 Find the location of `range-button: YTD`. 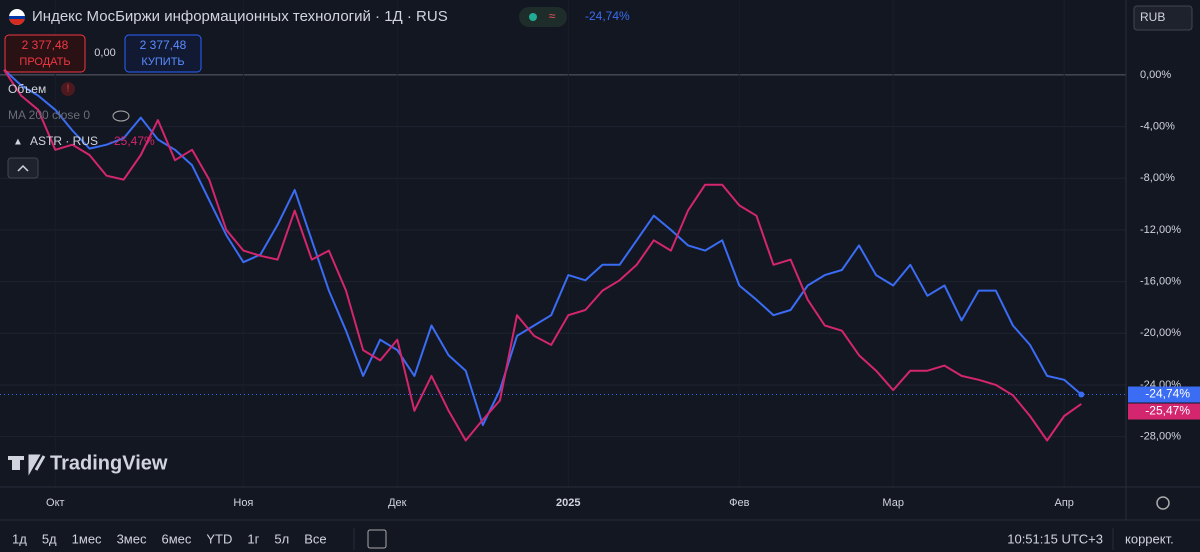

range-button: YTD is located at coordinates (219, 538).